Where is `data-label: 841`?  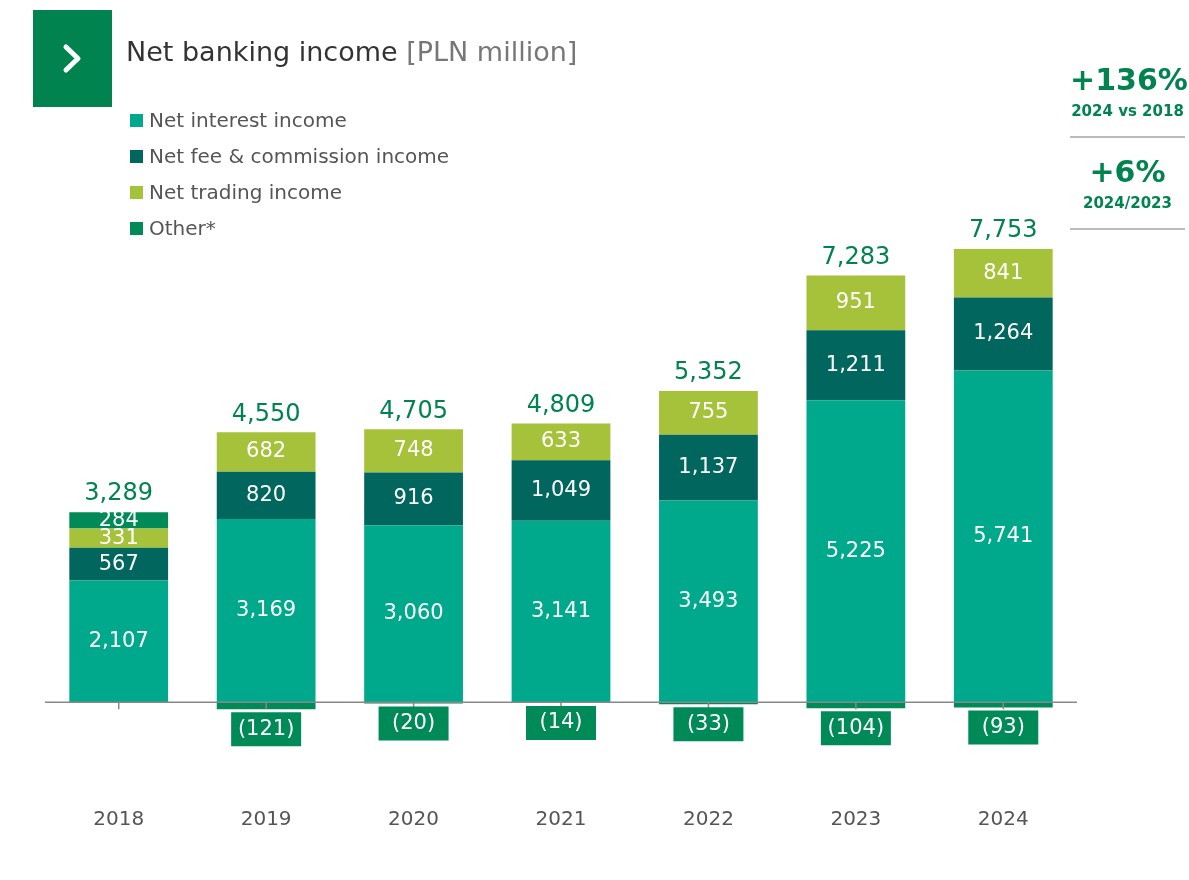 data-label: 841 is located at coordinates (1003, 271).